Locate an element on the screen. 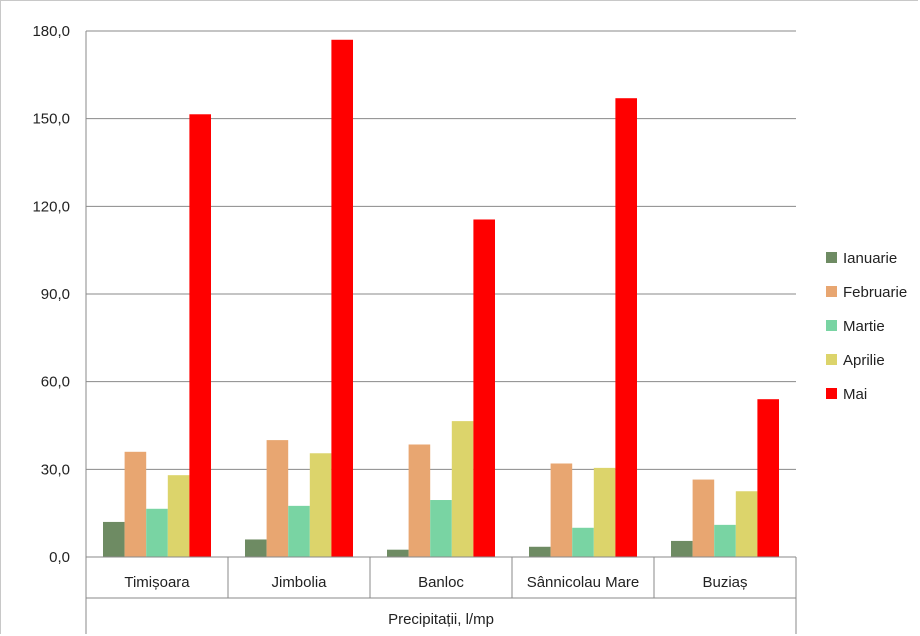  y-tick-label: 120,0 is located at coordinates (51, 206).